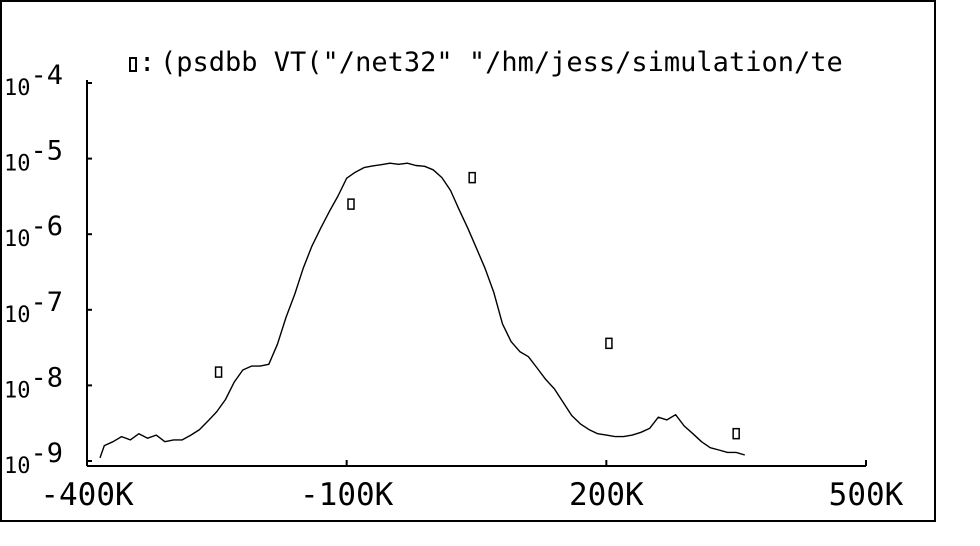 The width and height of the screenshot is (980, 546). Describe the element at coordinates (866, 495) in the screenshot. I see `x-tick-label: 500K` at that location.